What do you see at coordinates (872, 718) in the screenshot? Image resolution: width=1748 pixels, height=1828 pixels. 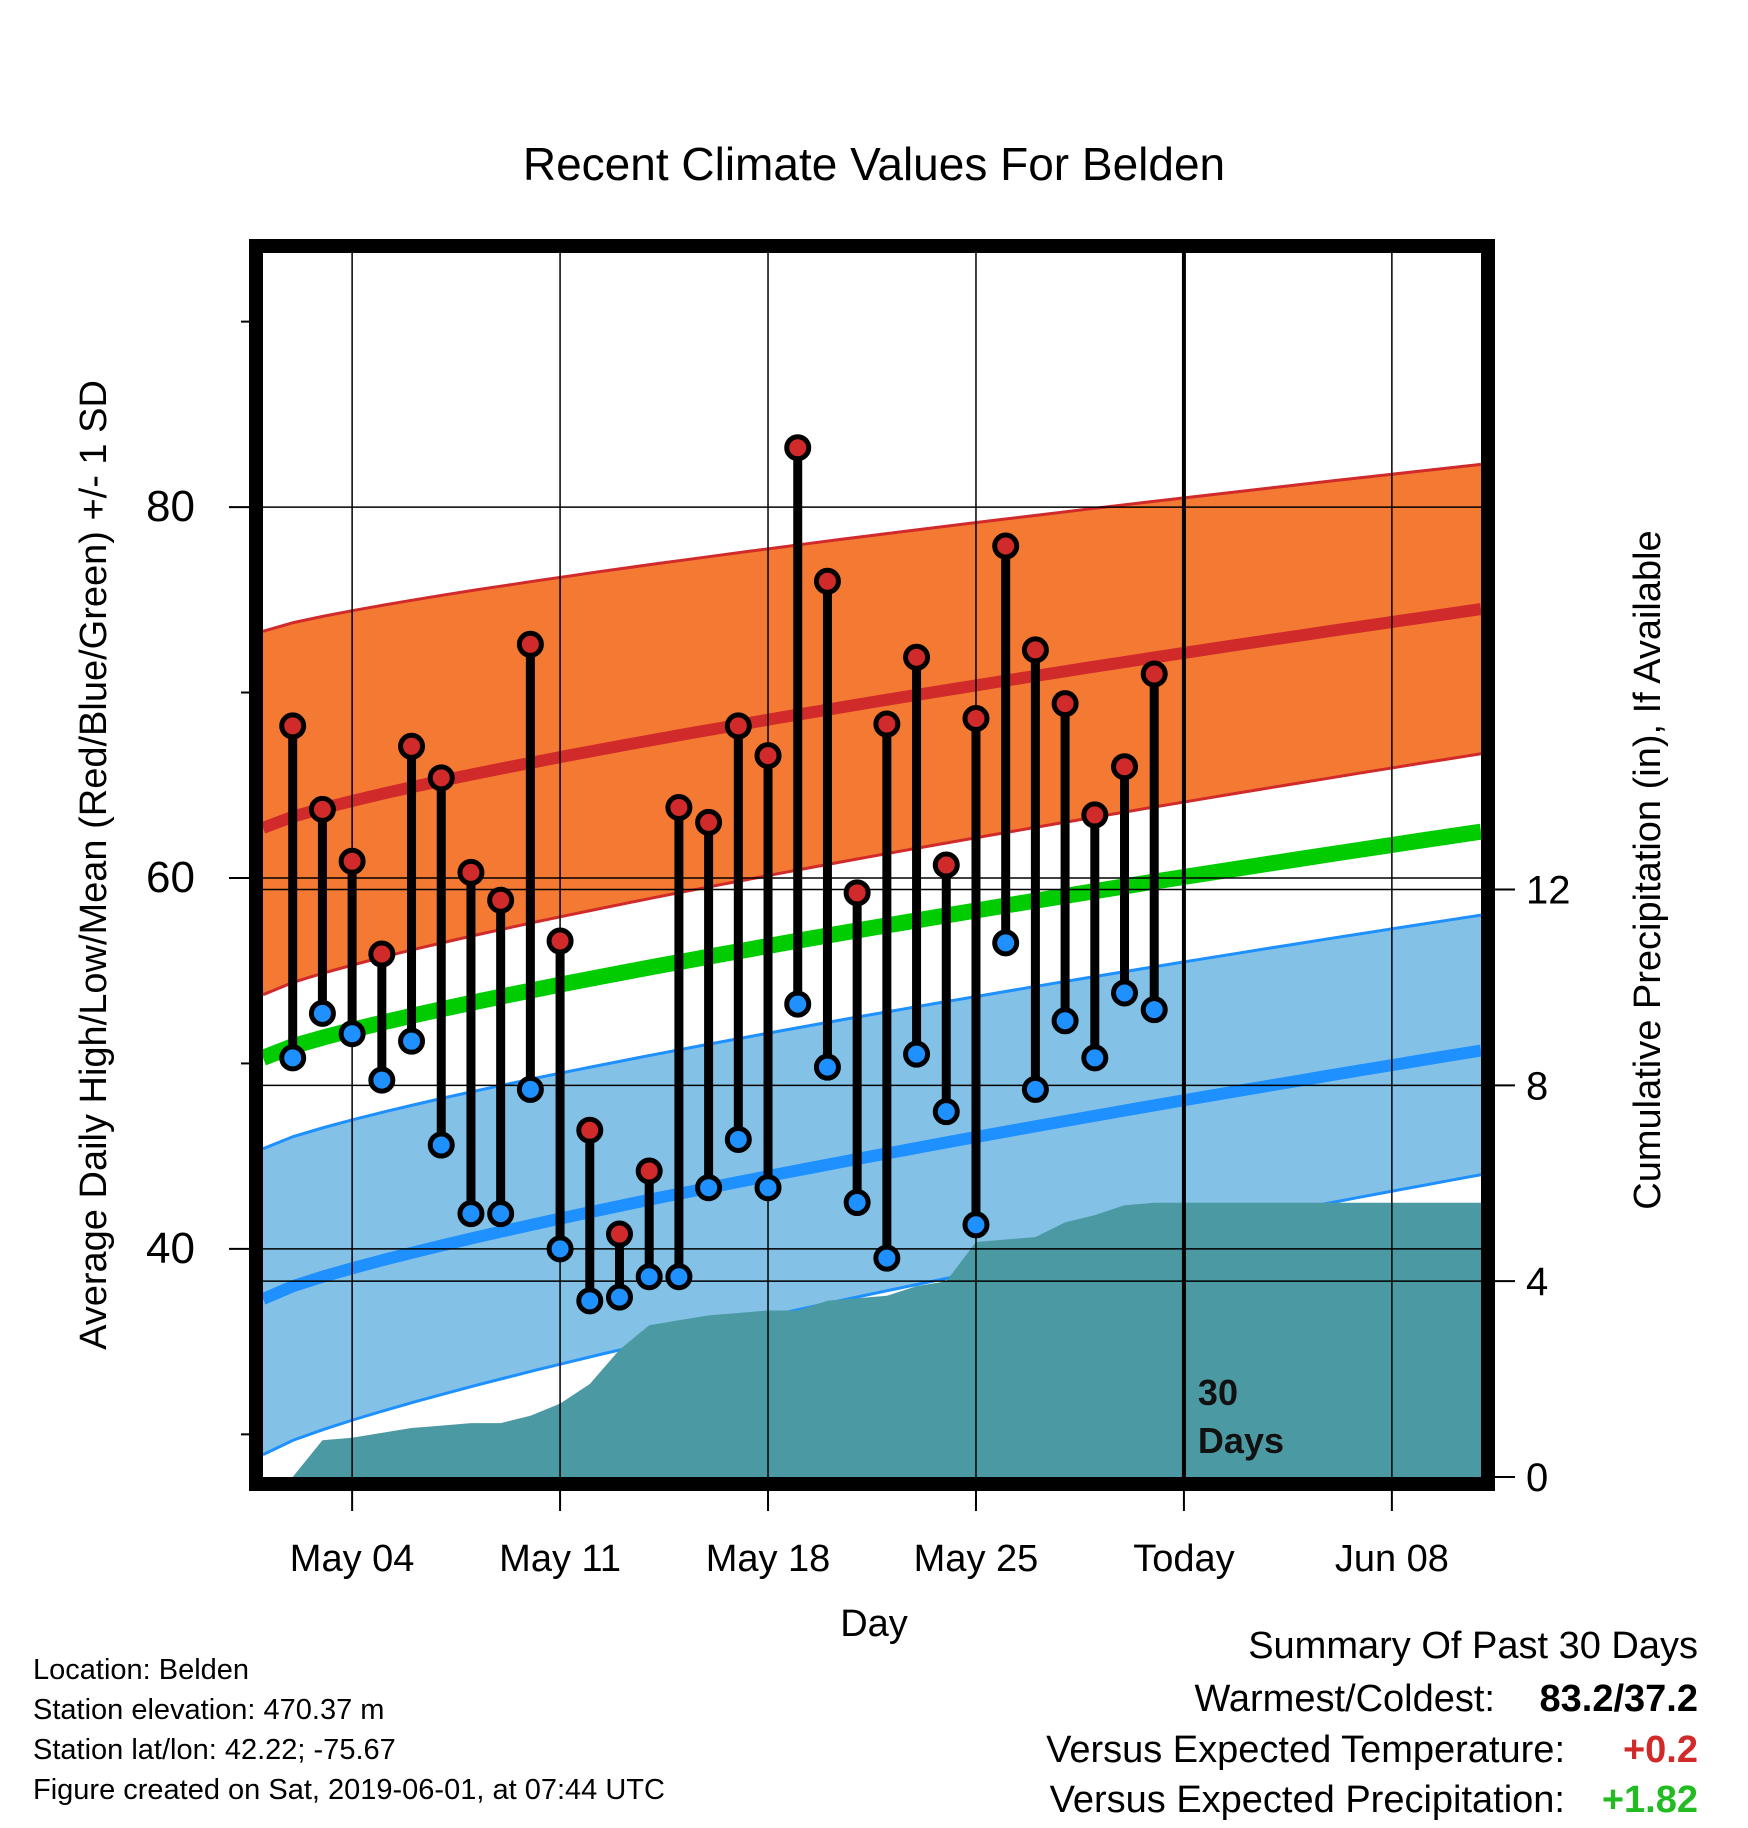 I see `normal-high-line` at bounding box center [872, 718].